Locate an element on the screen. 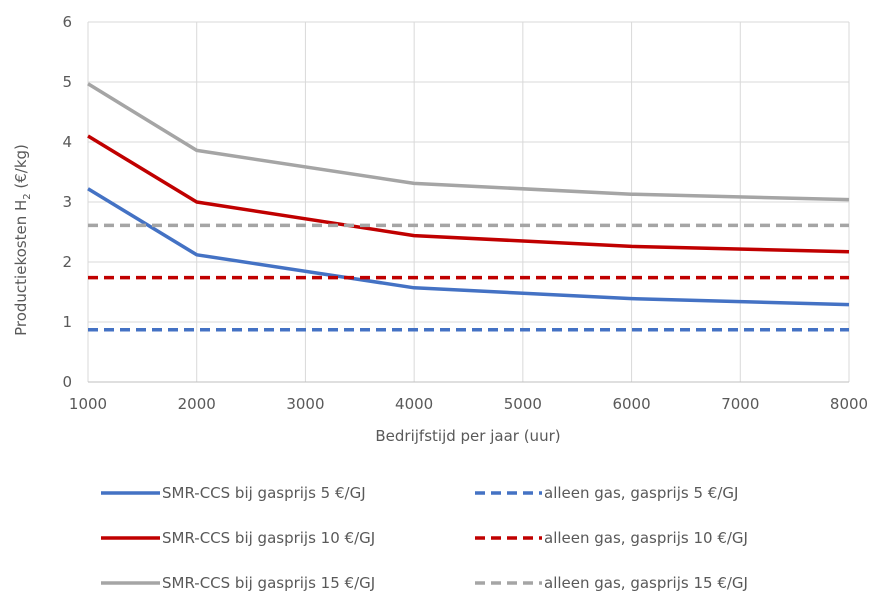  y-tick-label: 5 is located at coordinates (67, 82).